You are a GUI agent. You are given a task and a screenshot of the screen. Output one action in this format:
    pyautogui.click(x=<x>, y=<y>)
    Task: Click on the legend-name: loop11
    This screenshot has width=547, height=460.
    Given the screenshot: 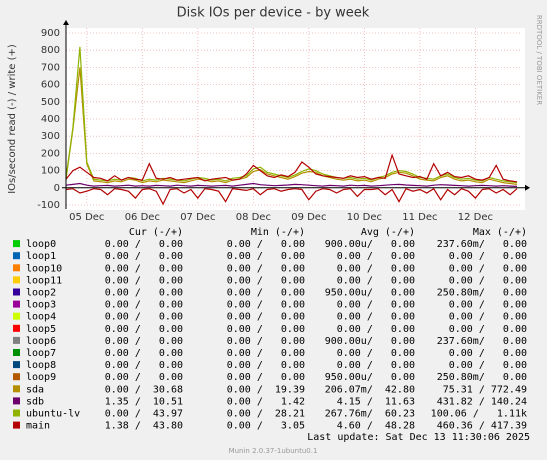 What is the action you would take?
    pyautogui.click(x=44, y=280)
    